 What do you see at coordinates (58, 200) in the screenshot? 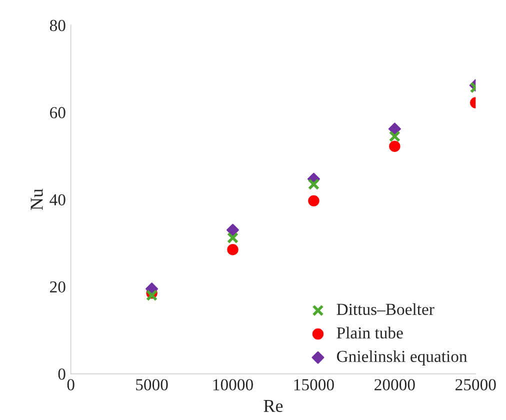
I see `y-tick-label: 40` at bounding box center [58, 200].